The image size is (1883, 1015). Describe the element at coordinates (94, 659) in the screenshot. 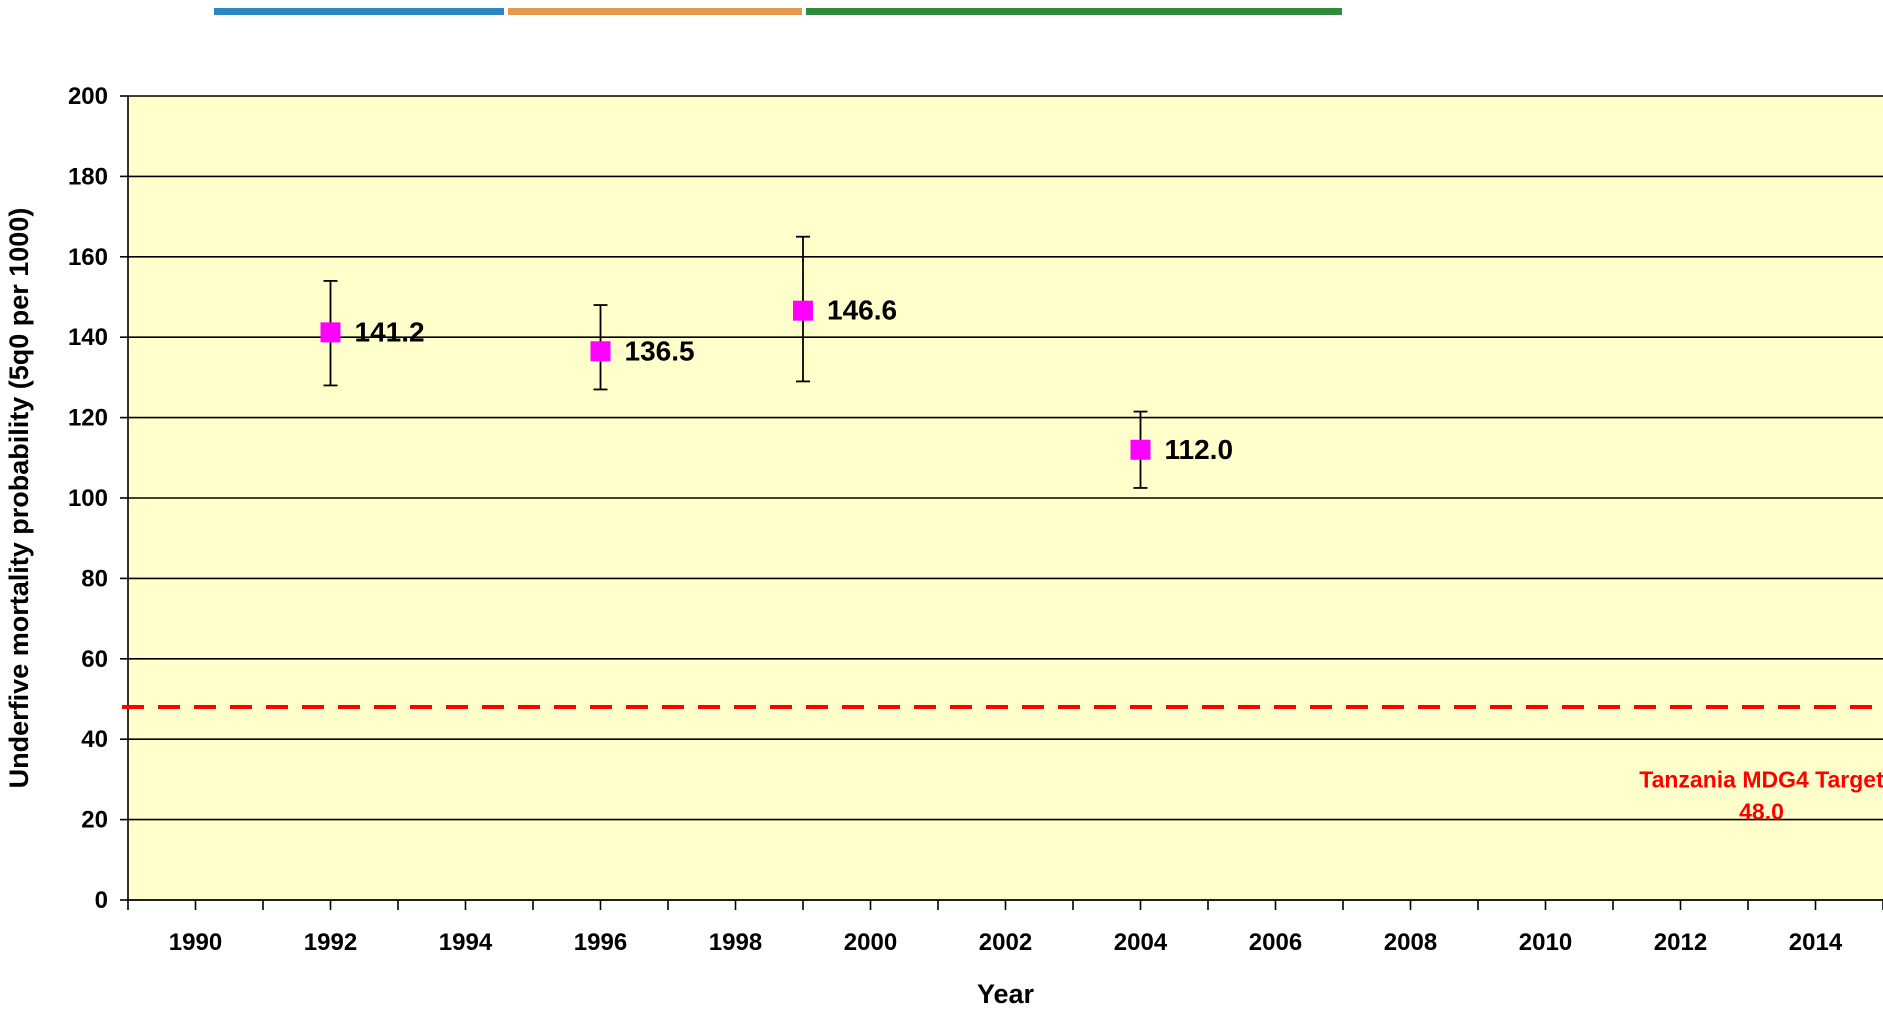

I see `y-tick-label-60: 60` at that location.